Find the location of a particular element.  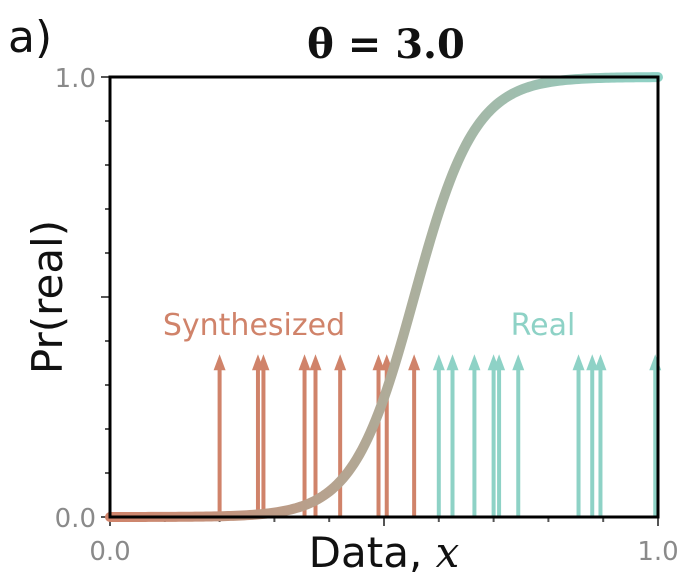

x-axis-label: Data, x is located at coordinates (384, 552).